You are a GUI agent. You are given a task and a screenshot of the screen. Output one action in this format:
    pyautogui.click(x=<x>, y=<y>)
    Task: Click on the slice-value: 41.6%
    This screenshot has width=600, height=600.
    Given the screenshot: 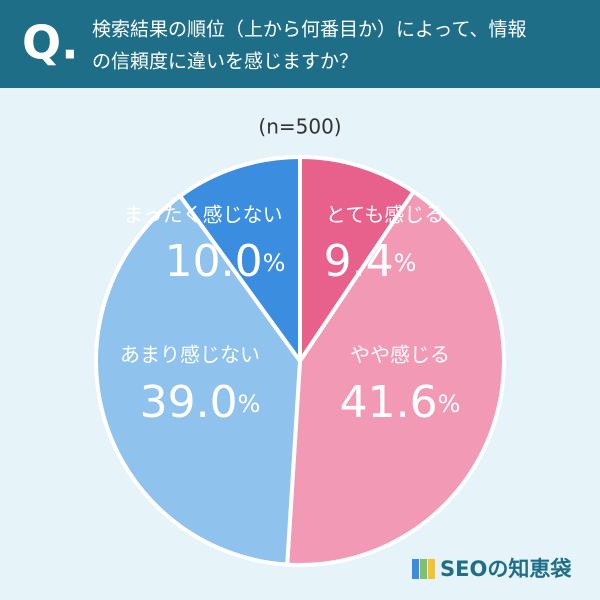 What is the action you would take?
    pyautogui.click(x=400, y=402)
    